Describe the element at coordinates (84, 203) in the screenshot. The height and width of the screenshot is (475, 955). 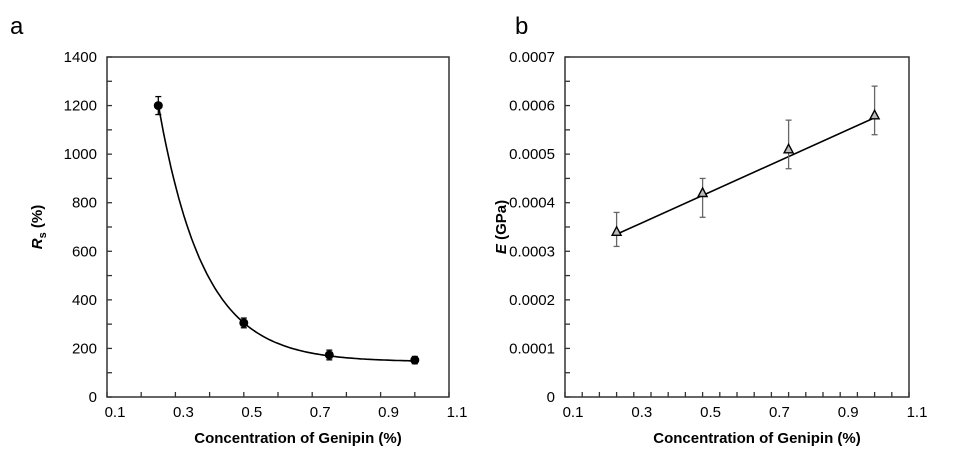
I see `y-tick-label: 800` at that location.